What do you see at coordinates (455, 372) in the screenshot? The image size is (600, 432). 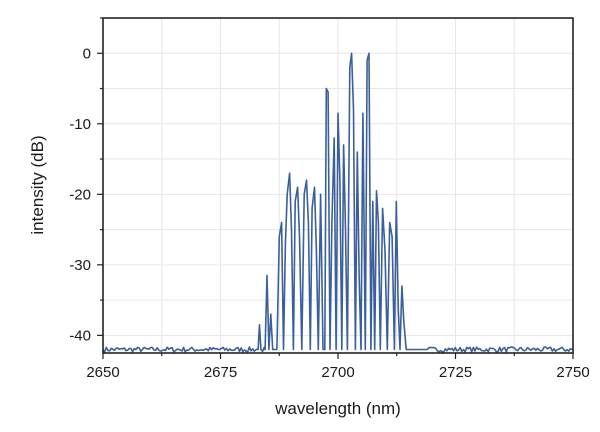 I see `x-tick-label: 2725` at bounding box center [455, 372].